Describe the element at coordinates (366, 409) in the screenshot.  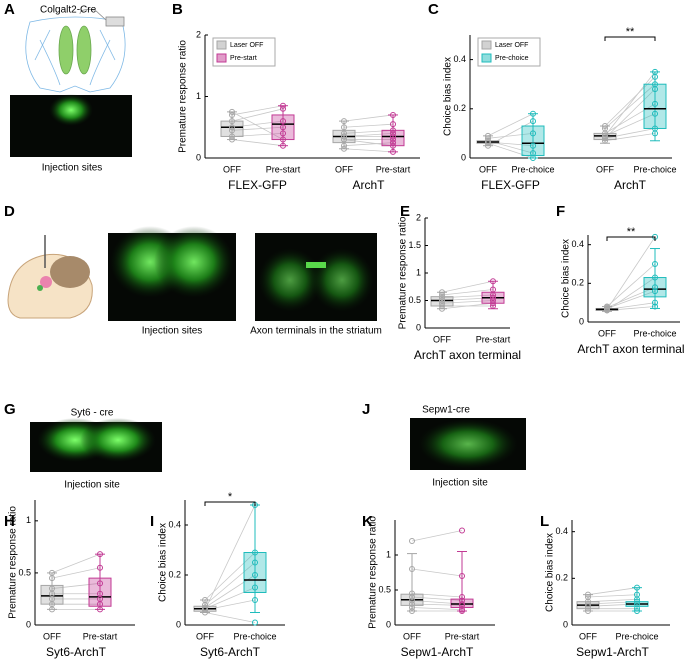
I see `panel-letter: J` at that location.